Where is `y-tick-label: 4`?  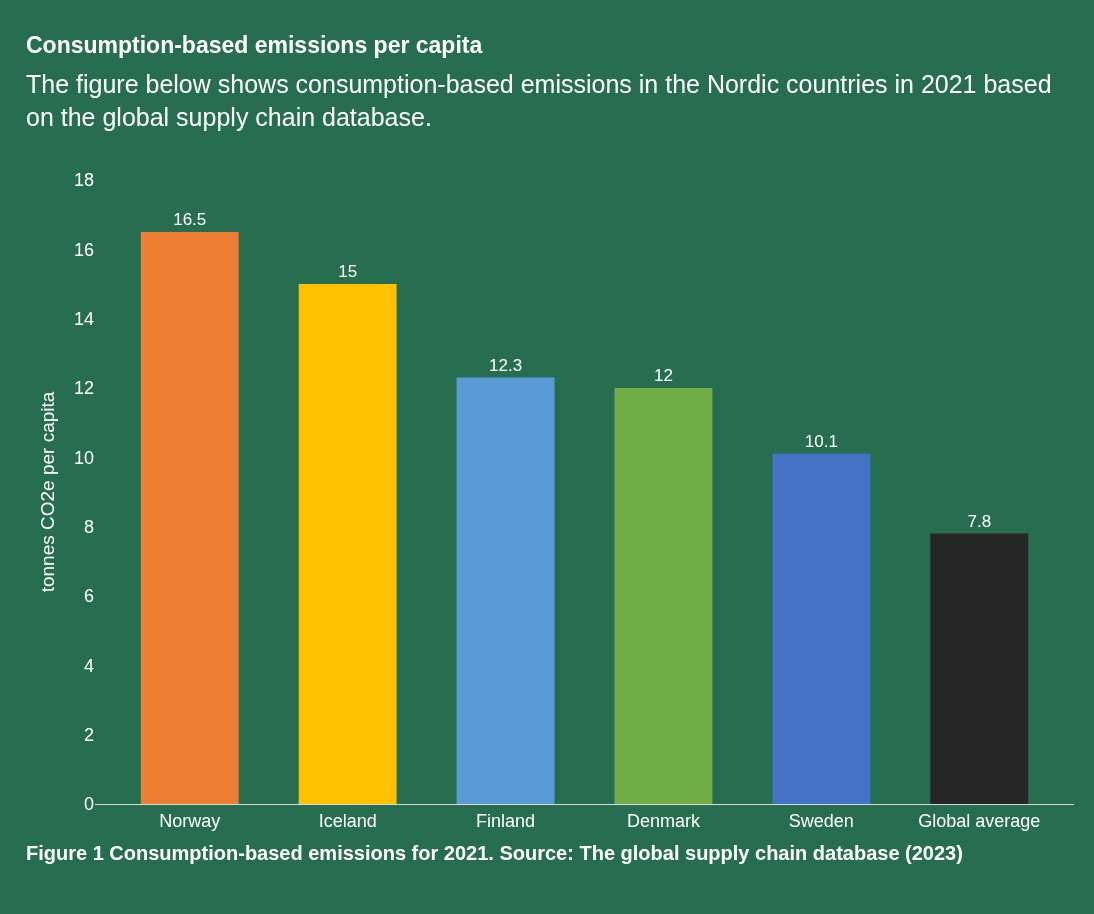 y-tick-label: 4 is located at coordinates (88, 665).